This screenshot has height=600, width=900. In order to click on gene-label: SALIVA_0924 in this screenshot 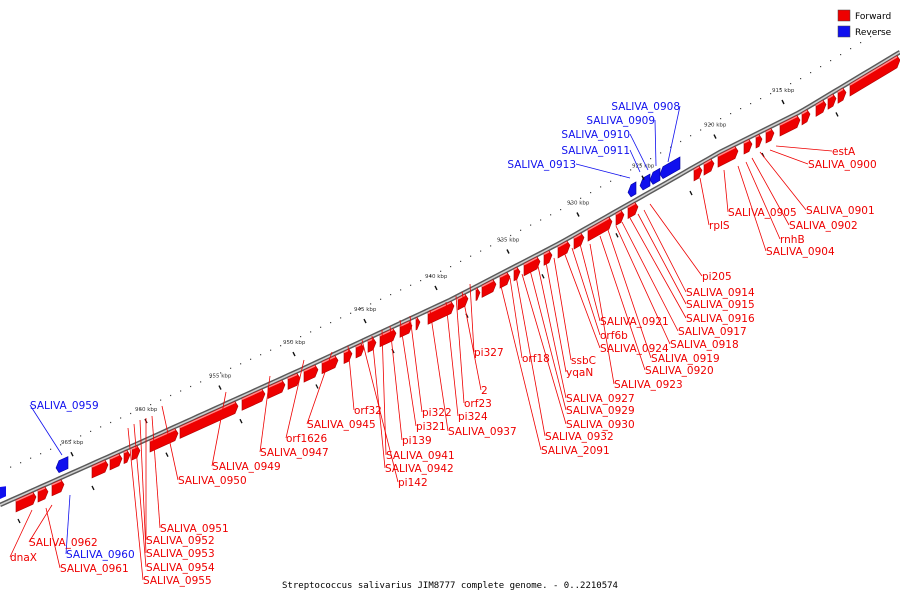, I will do `click(634, 349)`.